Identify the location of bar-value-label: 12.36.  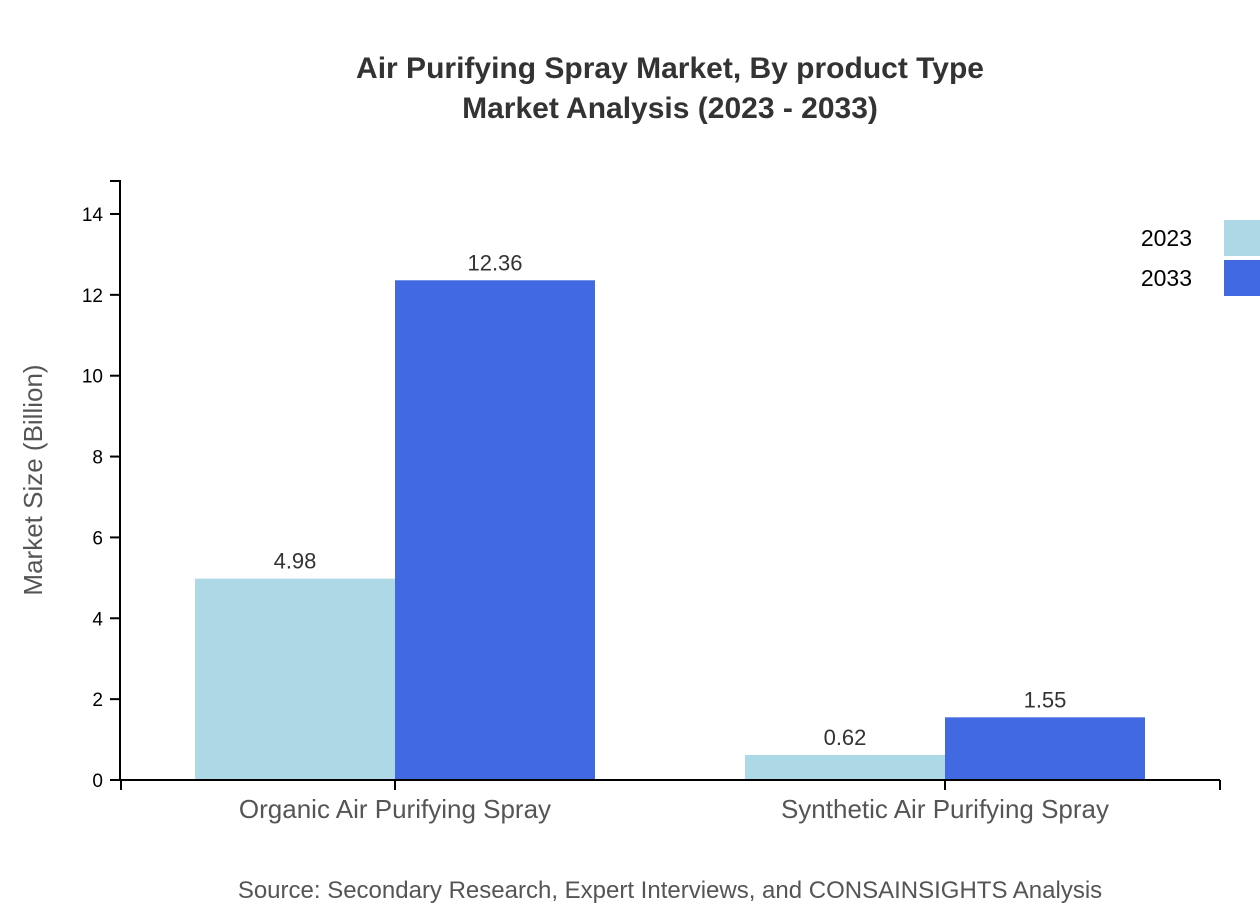
(494, 262).